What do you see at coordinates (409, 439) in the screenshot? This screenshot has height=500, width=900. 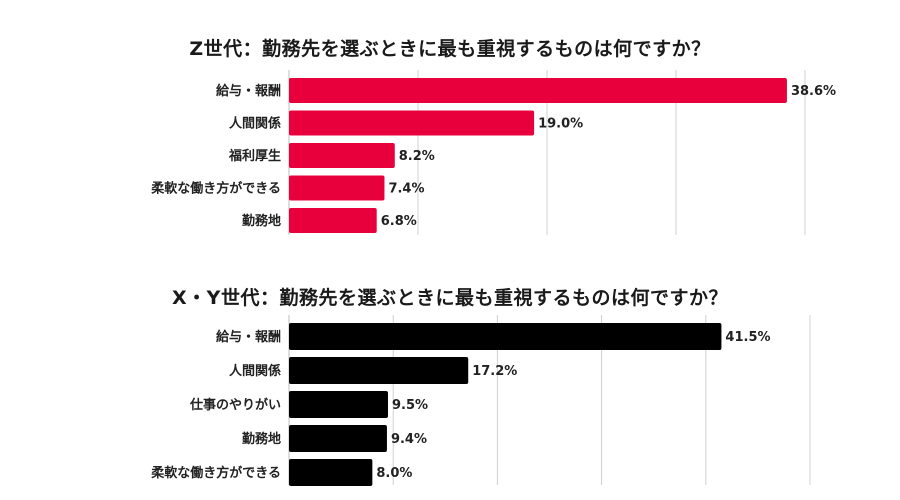 I see `value-label: 9.4%` at bounding box center [409, 439].